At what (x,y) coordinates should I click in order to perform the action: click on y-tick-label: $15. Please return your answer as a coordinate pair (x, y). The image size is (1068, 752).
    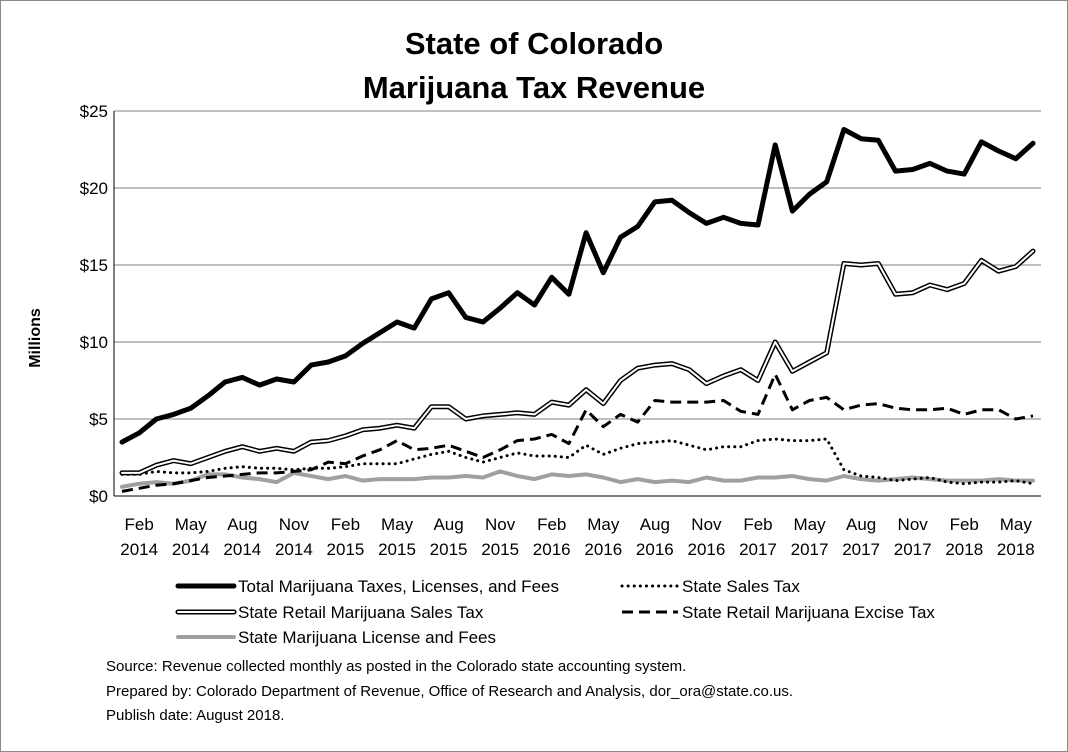
    Looking at the image, I should click on (94, 265).